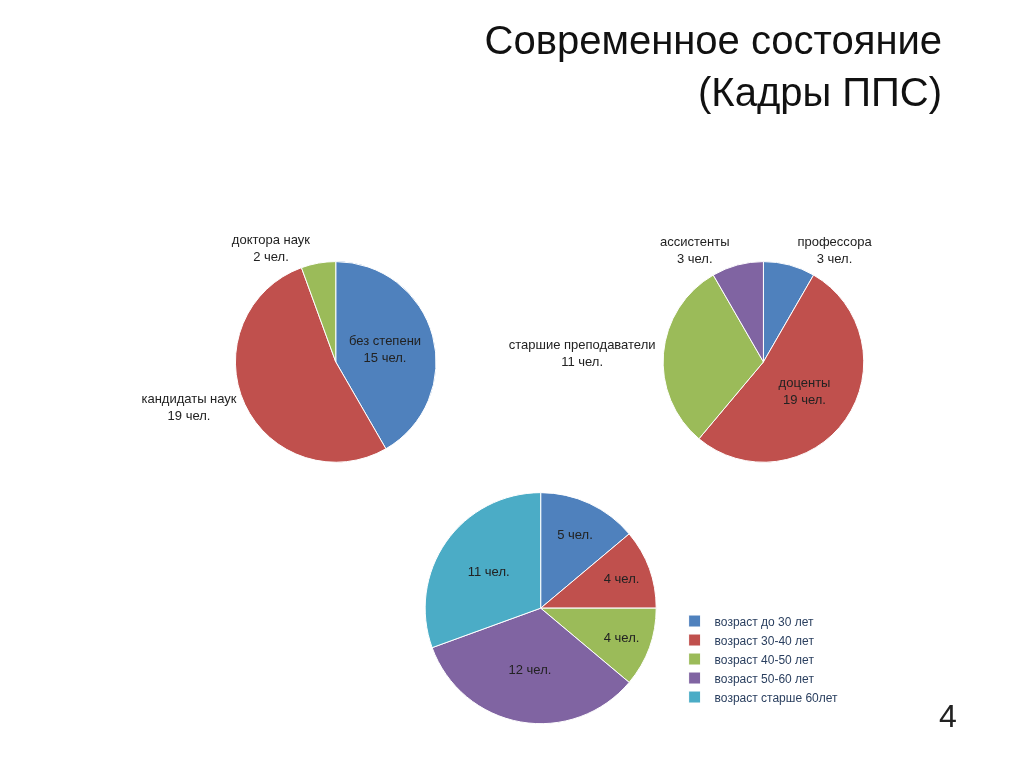 This screenshot has width=1024, height=768. I want to click on slice-label: без степени, so click(385, 340).